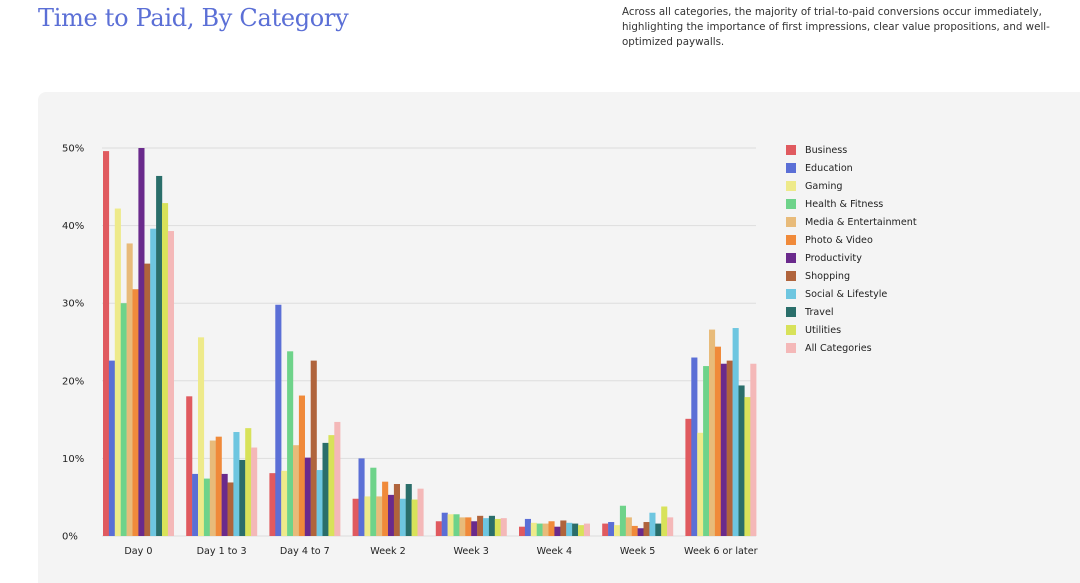 The width and height of the screenshot is (1080, 583). What do you see at coordinates (846, 294) in the screenshot?
I see `legend-label: Social & Lifestyle` at bounding box center [846, 294].